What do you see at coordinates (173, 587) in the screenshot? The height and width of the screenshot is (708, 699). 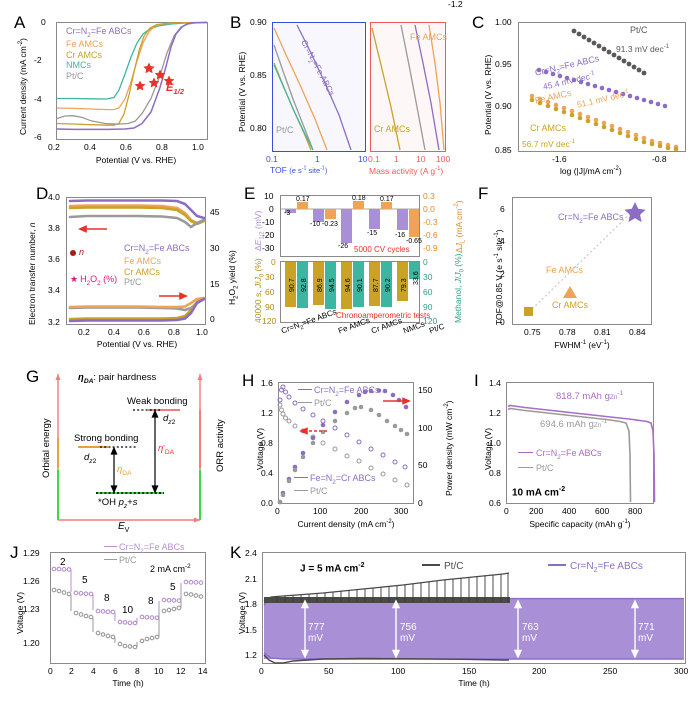 I see `panel-j-step-5: 5` at bounding box center [173, 587].